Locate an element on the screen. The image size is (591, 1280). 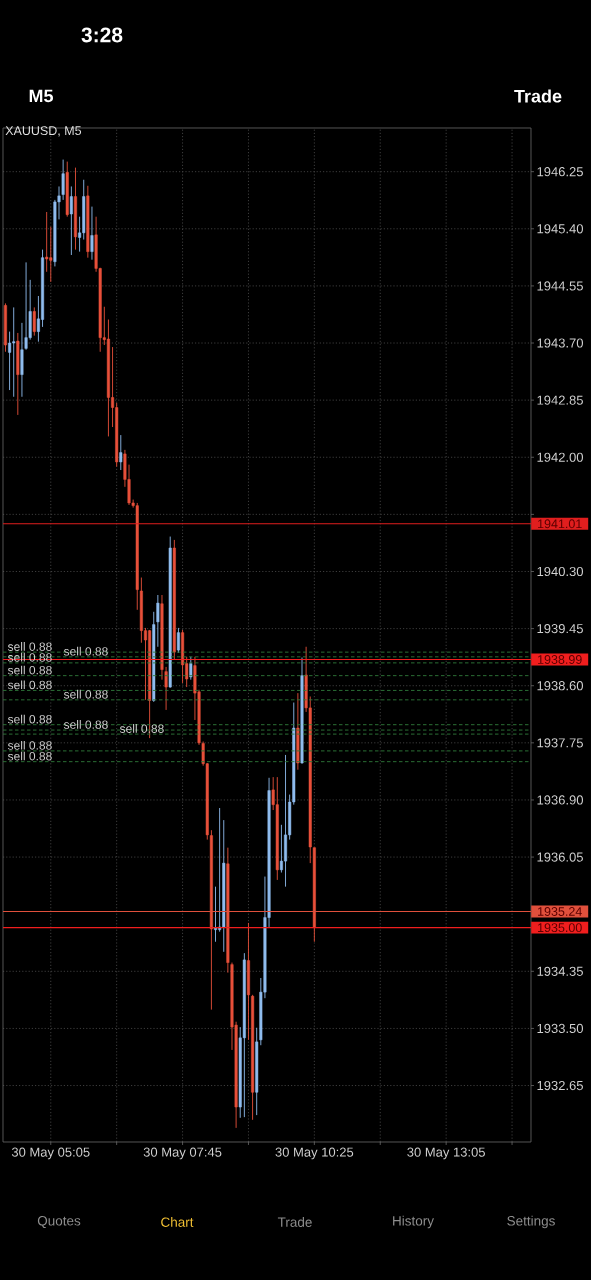
x-tick-label: 30 May 10:25 is located at coordinates (314, 1153).